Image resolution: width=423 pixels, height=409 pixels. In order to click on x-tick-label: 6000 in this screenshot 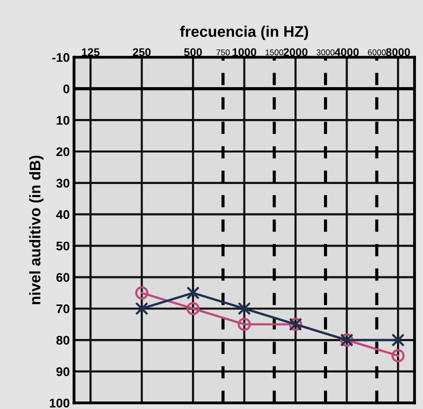, I will do `click(377, 52)`.